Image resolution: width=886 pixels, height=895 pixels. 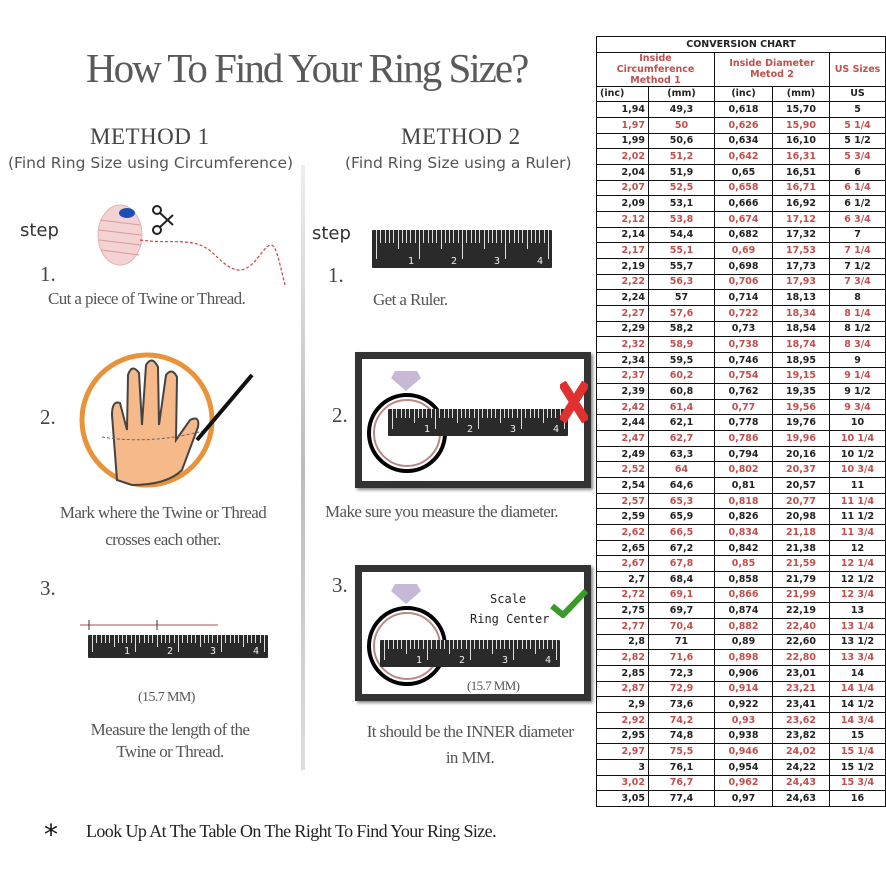 What do you see at coordinates (857, 548) in the screenshot?
I see `table-cell: 12` at bounding box center [857, 548].